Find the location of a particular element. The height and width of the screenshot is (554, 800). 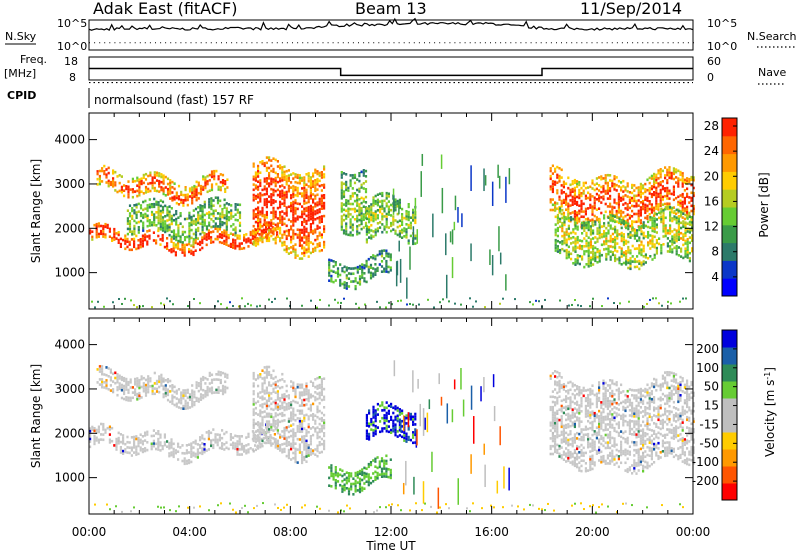

y-tick-label: 4000 is located at coordinates (69, 140).